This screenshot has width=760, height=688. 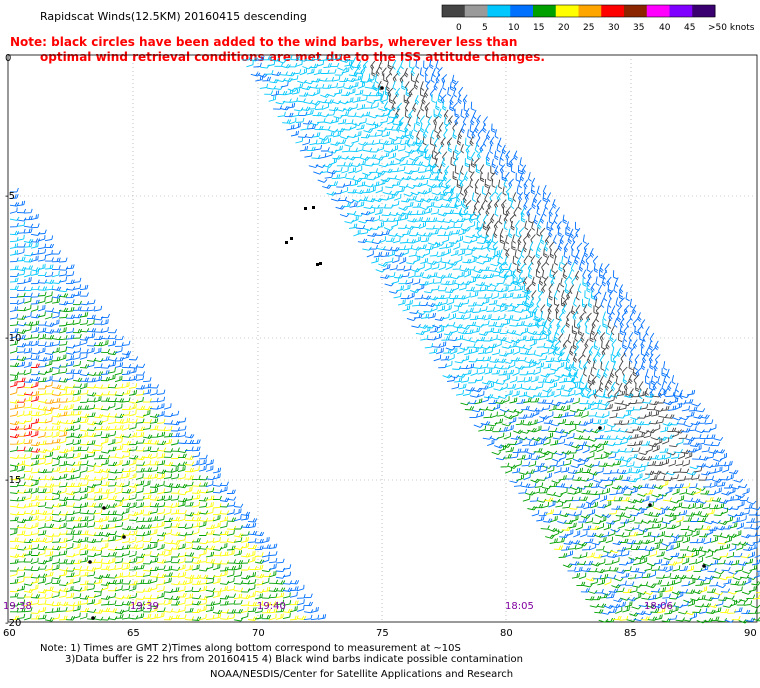 What do you see at coordinates (567, 11) in the screenshot?
I see `colorbar-swatch` at bounding box center [567, 11].